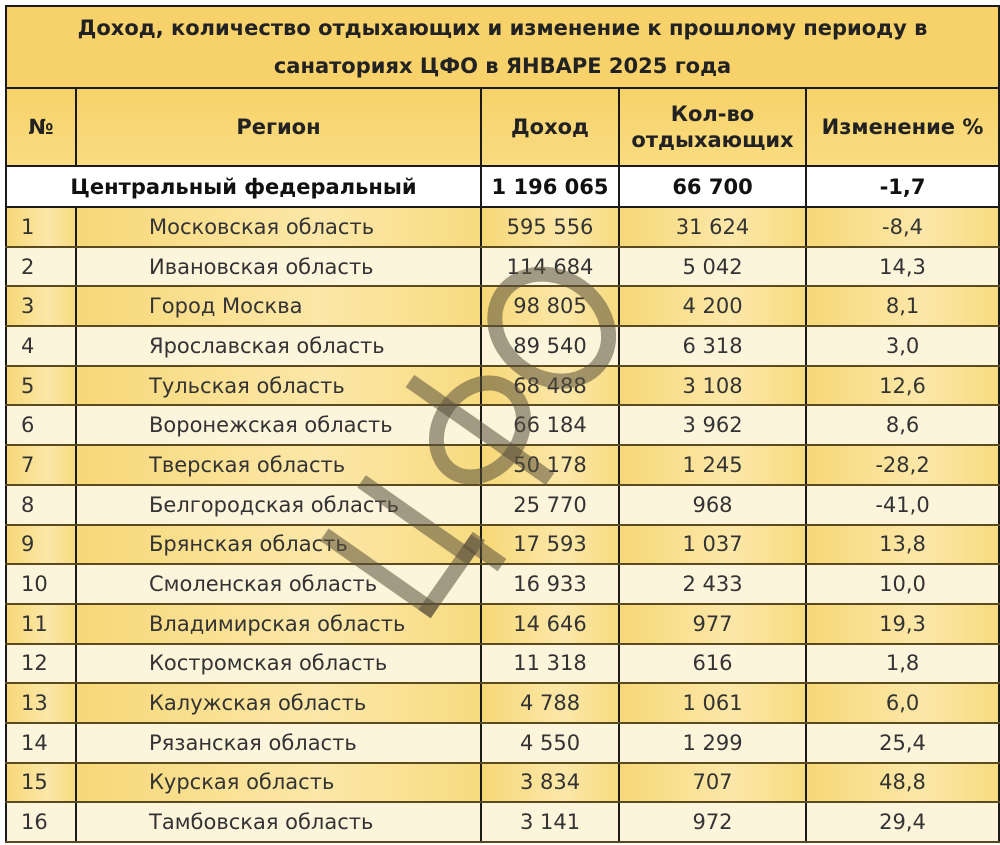 The height and width of the screenshot is (845, 1000). What do you see at coordinates (712, 425) in the screenshot?
I see `cell-count: 3 962` at bounding box center [712, 425].